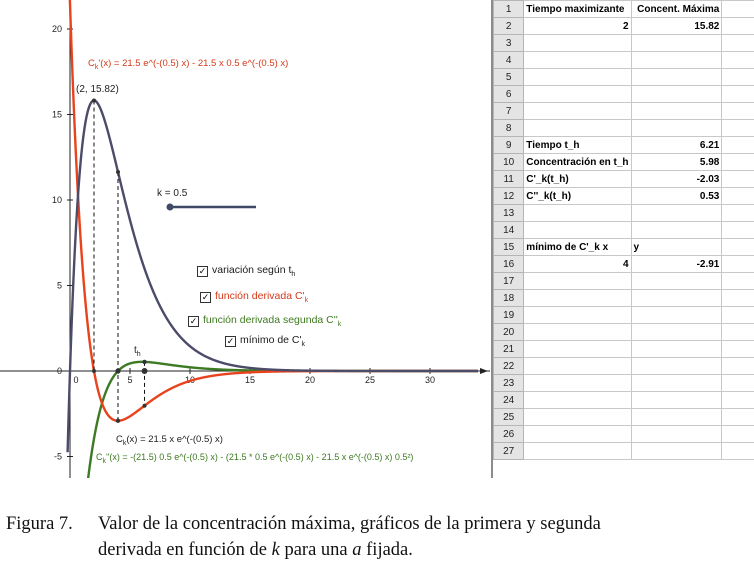 The image size is (754, 569). I want to click on row-header: 16, so click(509, 264).